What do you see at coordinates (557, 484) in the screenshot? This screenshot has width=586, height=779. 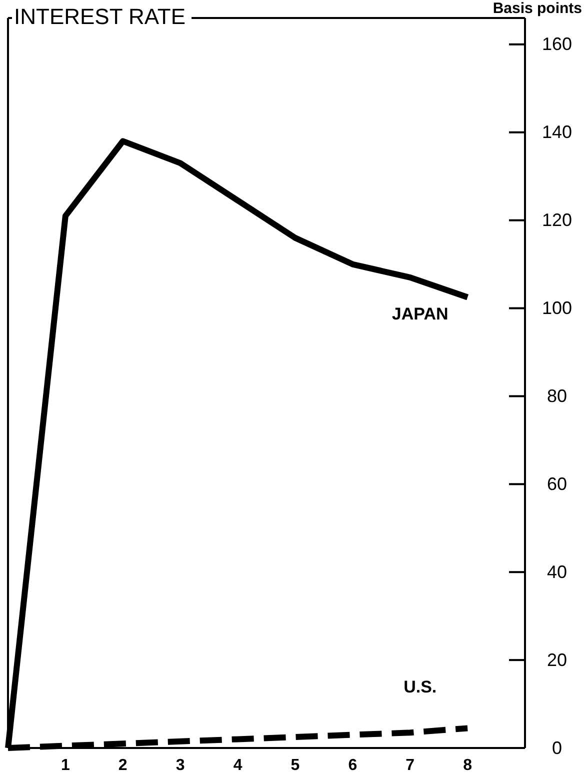 I see `y-tick-label: 60` at bounding box center [557, 484].